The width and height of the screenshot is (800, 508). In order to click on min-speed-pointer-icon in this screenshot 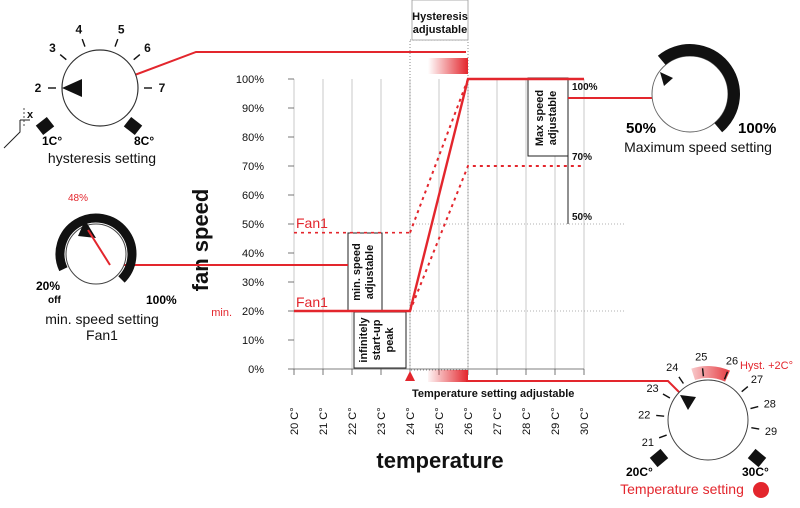, I will do `click(87, 229)`.